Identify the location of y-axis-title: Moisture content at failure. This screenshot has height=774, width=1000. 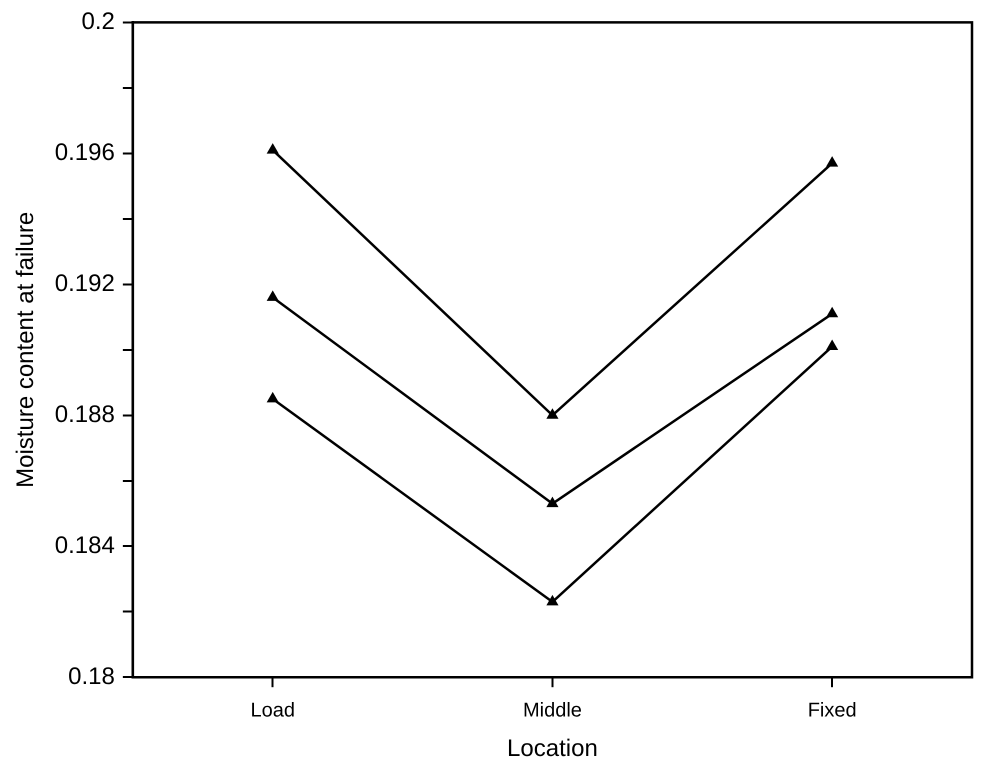
(26, 350).